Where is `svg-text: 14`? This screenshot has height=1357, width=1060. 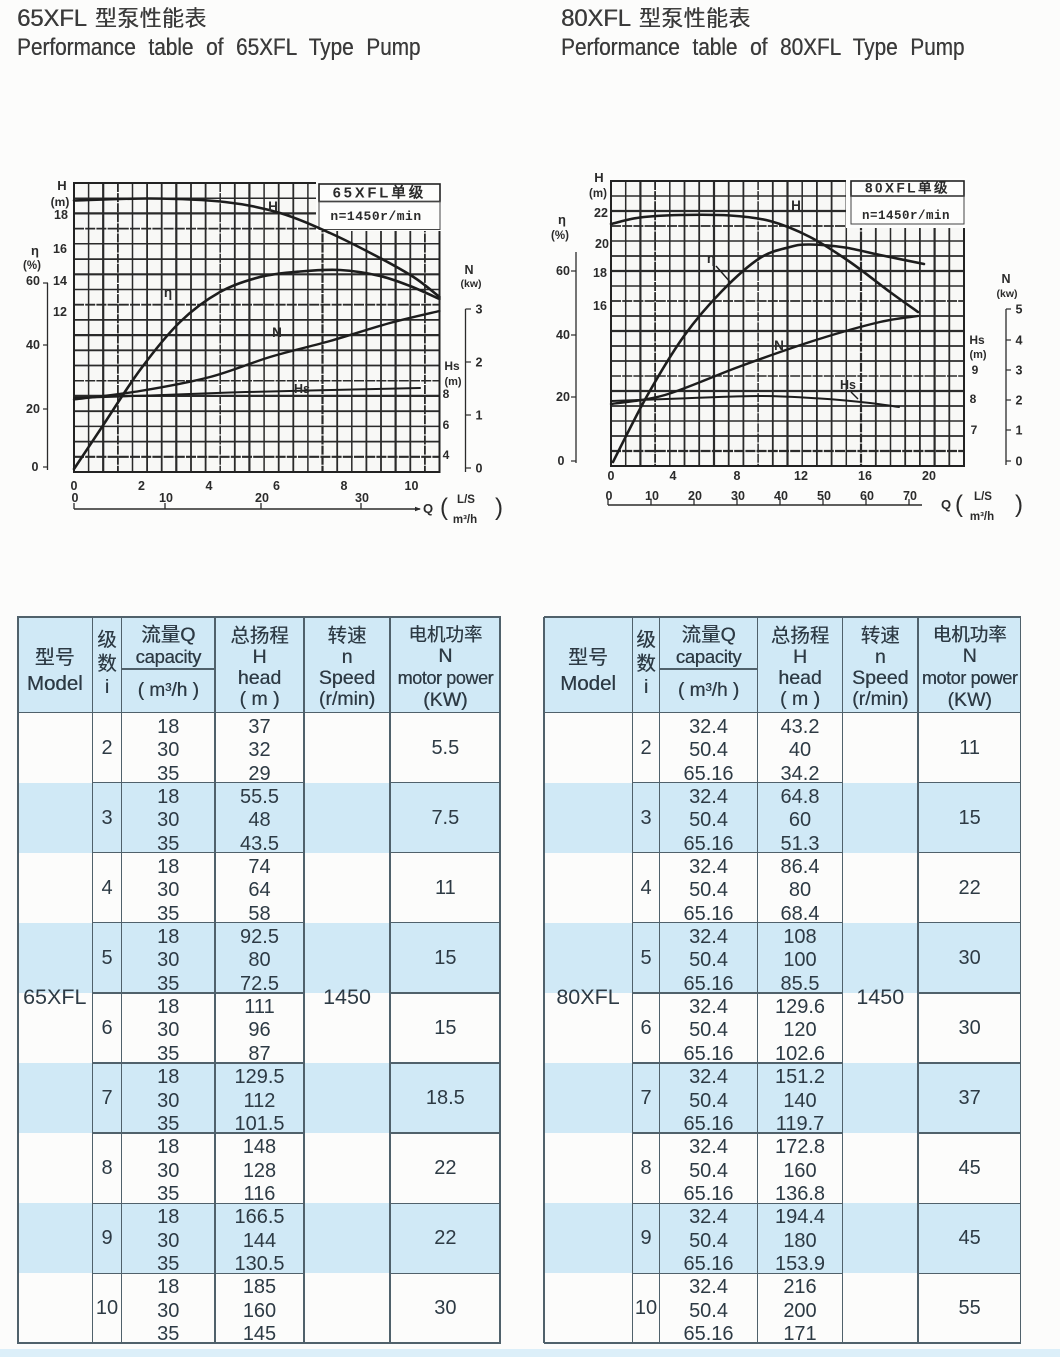
svg-text: 14 is located at coordinates (60, 281).